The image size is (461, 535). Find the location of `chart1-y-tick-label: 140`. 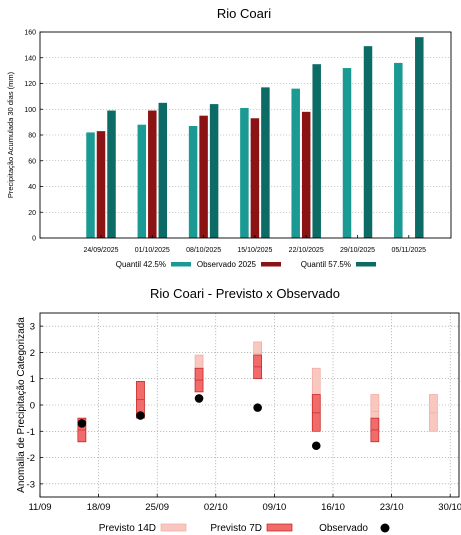

chart1-y-tick-label: 140 is located at coordinates (30, 58).